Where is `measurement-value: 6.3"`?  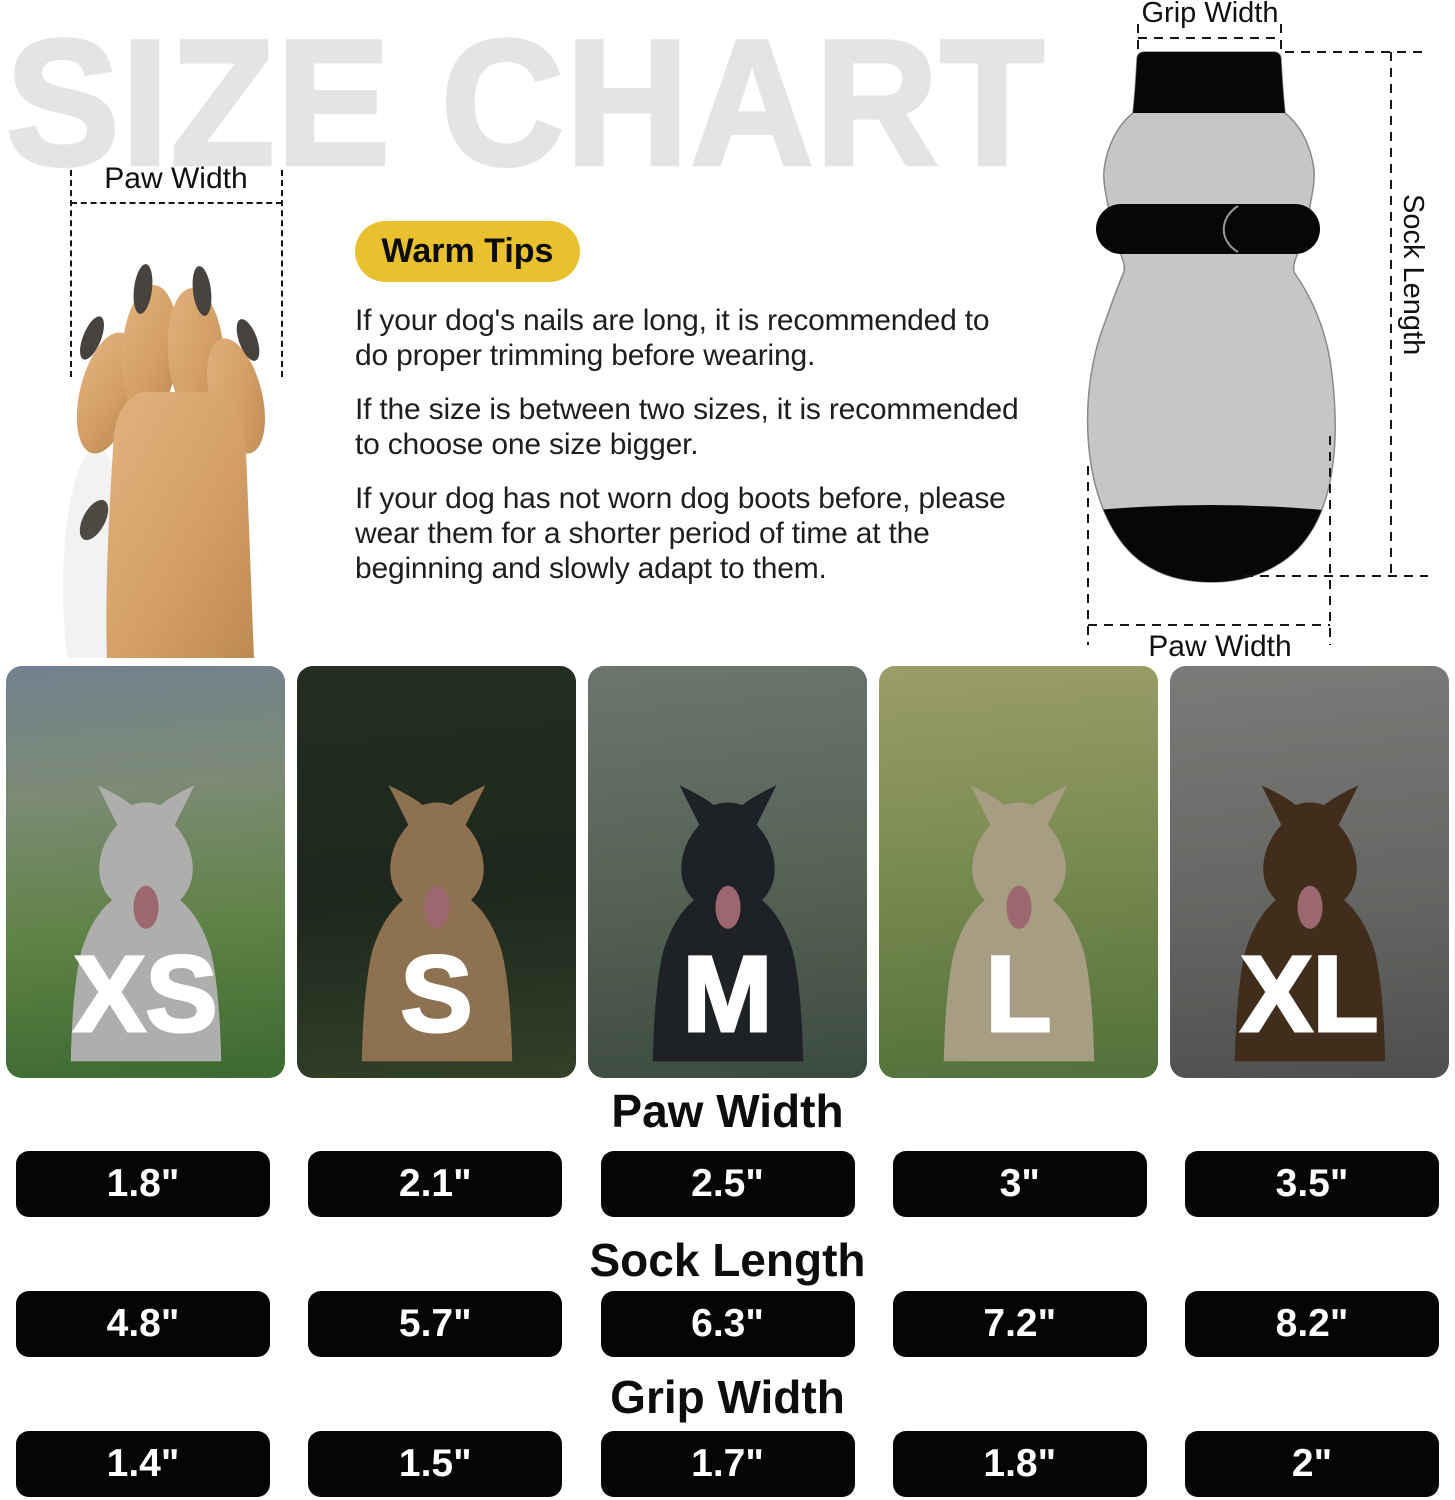 measurement-value: 6.3" is located at coordinates (727, 1324).